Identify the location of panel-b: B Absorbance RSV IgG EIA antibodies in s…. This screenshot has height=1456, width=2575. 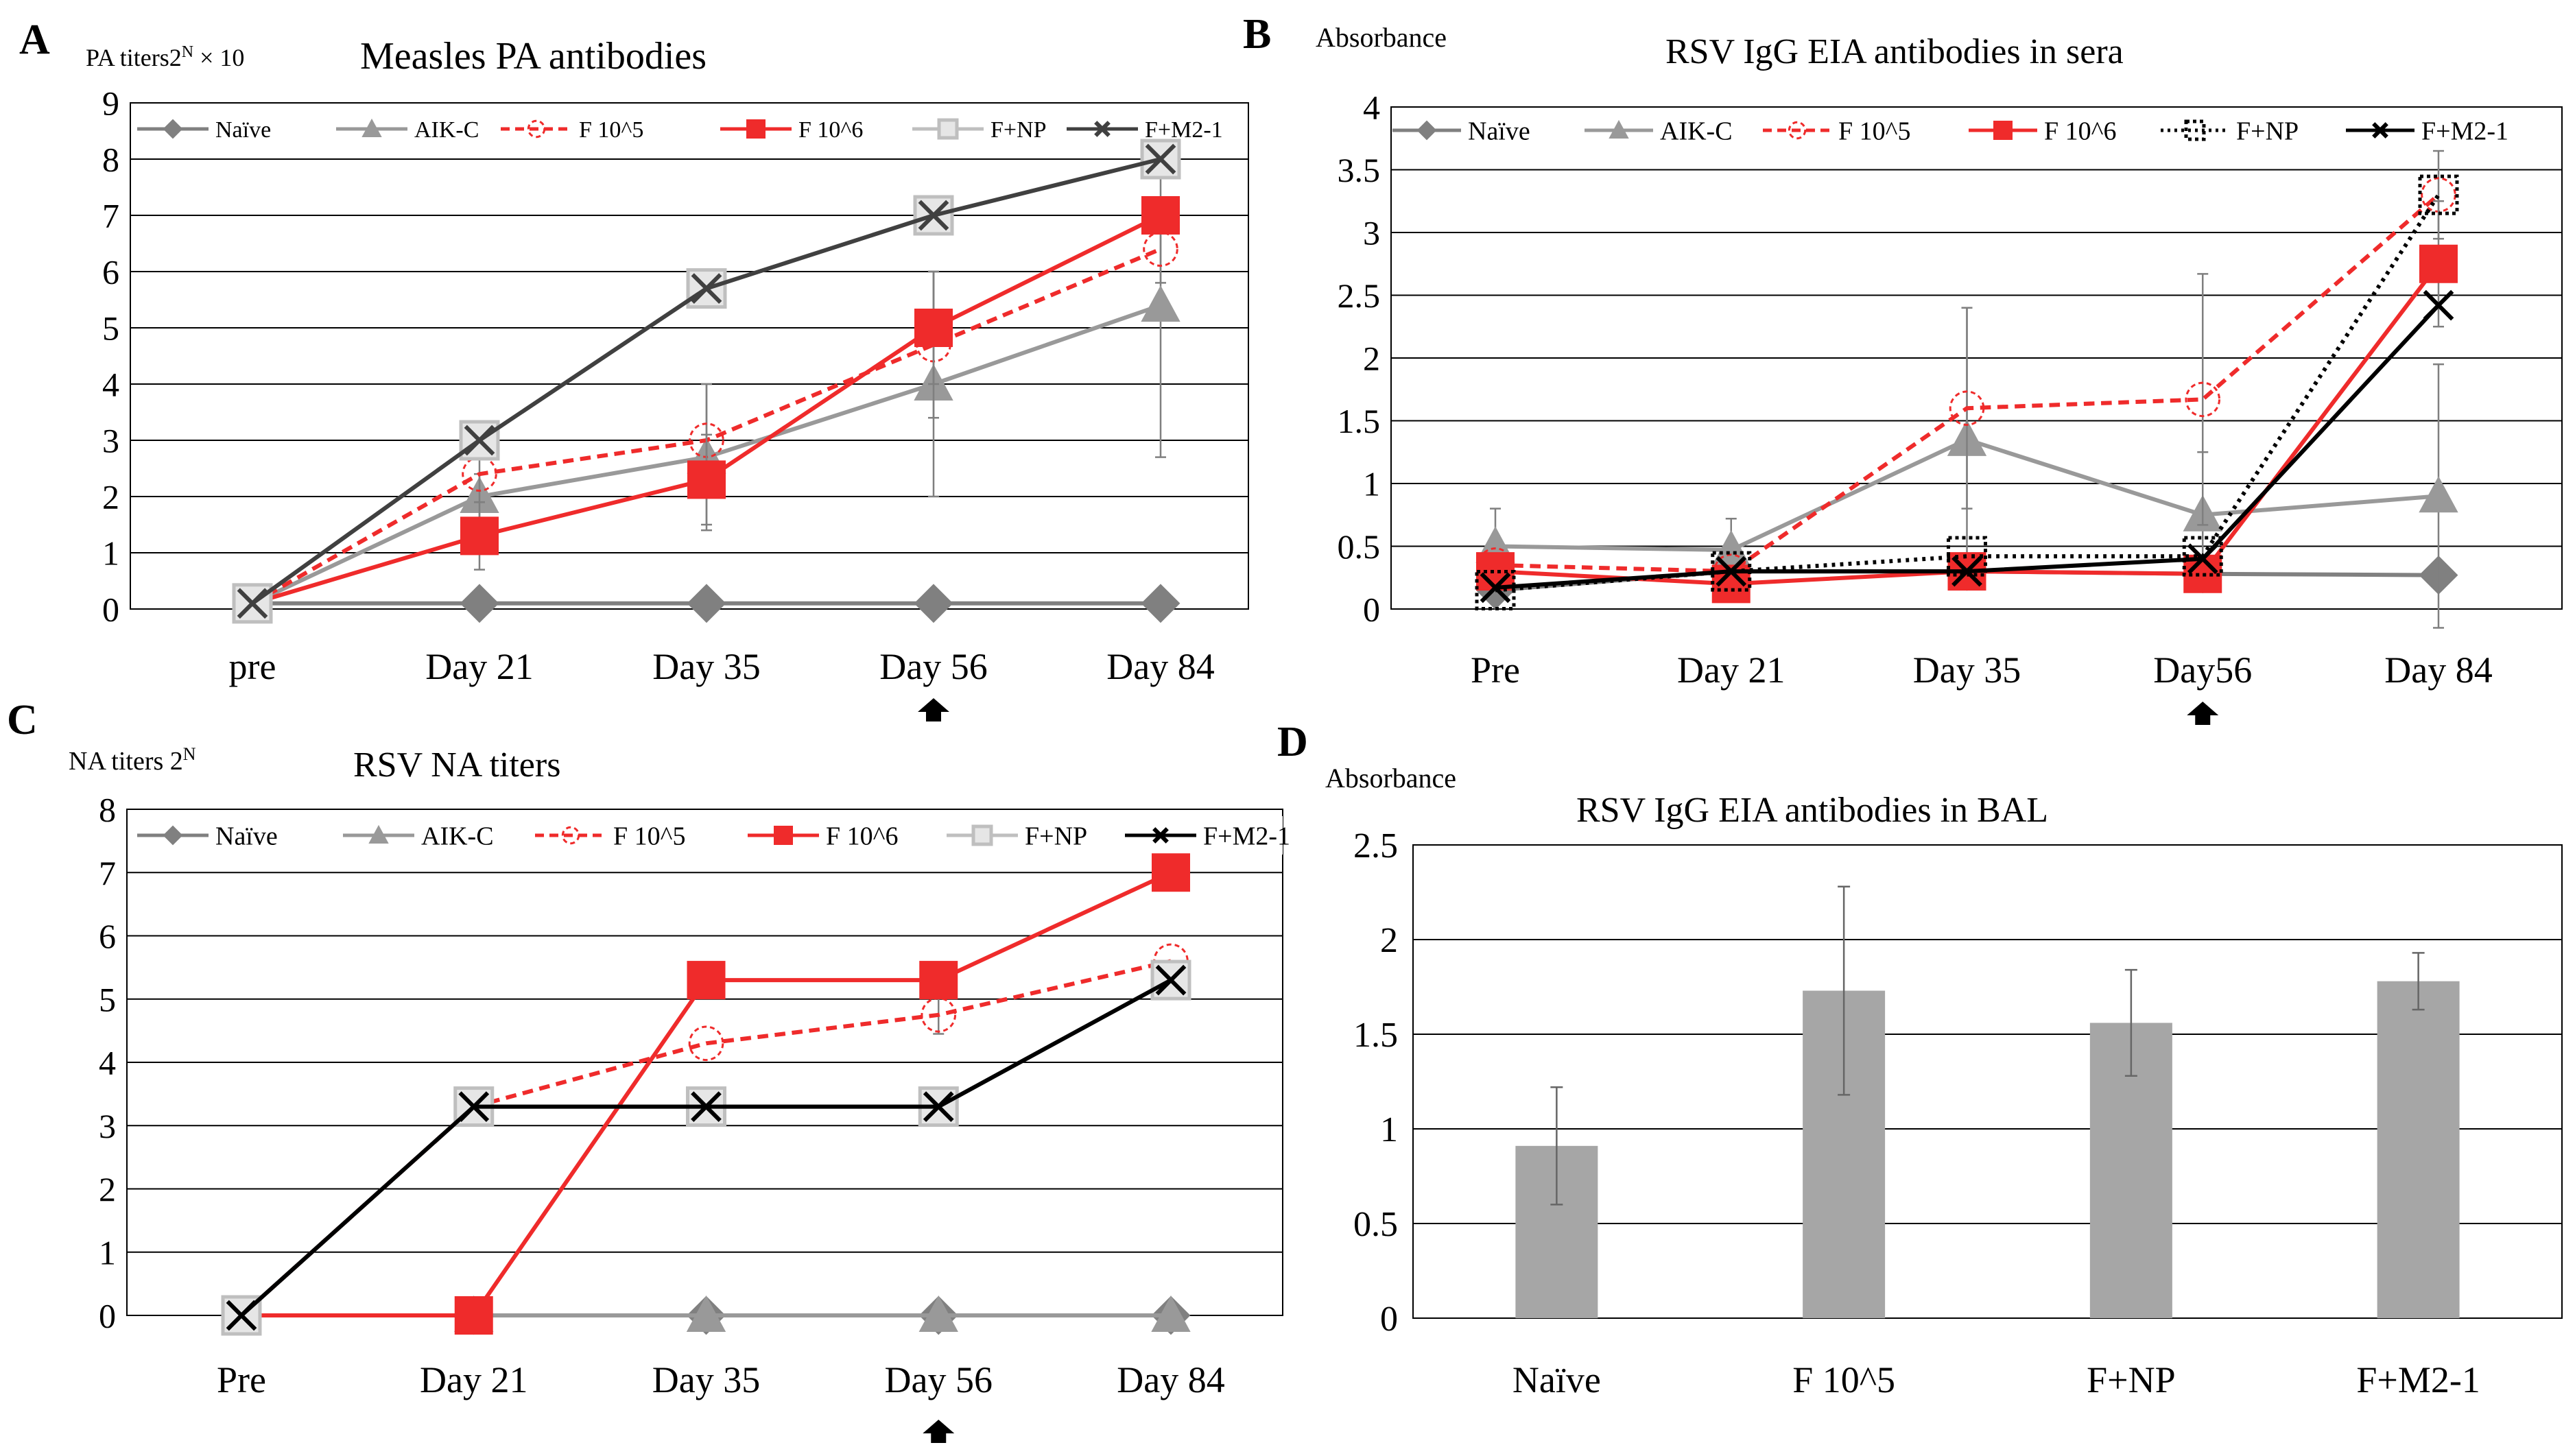
(1683, 41).